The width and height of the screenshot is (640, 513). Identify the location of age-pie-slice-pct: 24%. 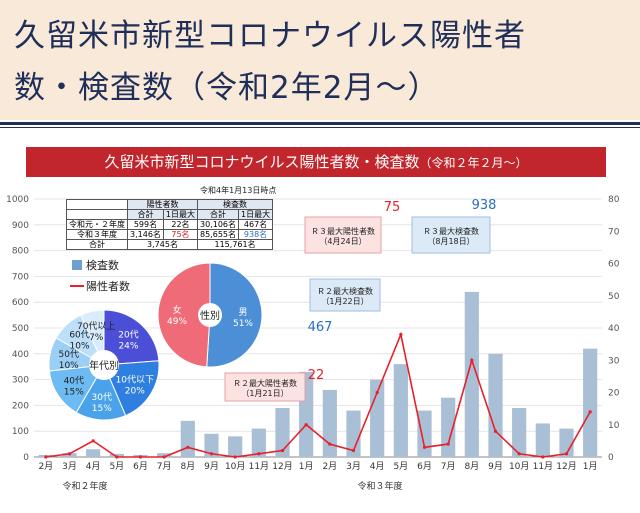
(128, 347).